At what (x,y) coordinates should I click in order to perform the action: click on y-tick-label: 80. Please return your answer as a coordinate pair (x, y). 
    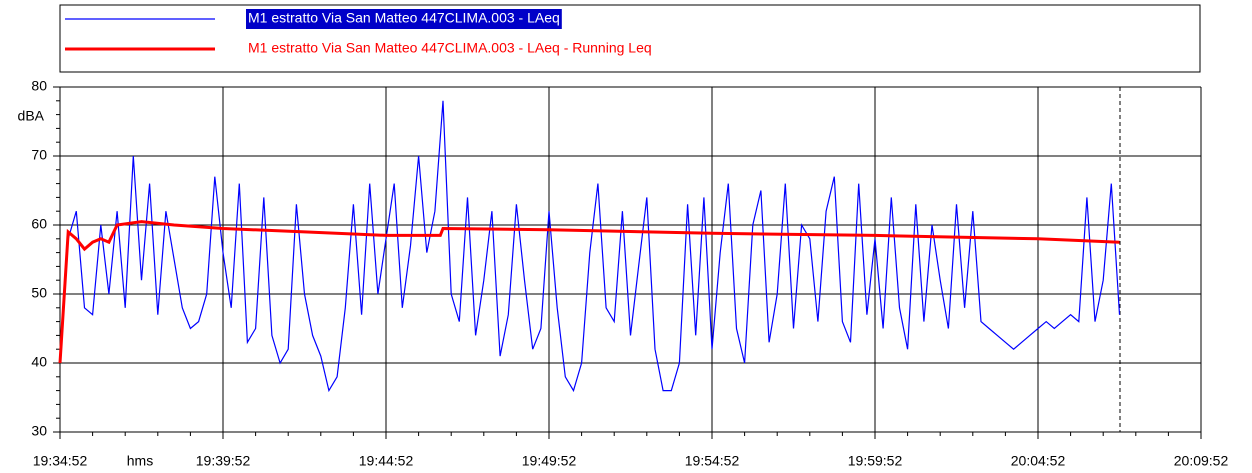
    Looking at the image, I should click on (39, 86).